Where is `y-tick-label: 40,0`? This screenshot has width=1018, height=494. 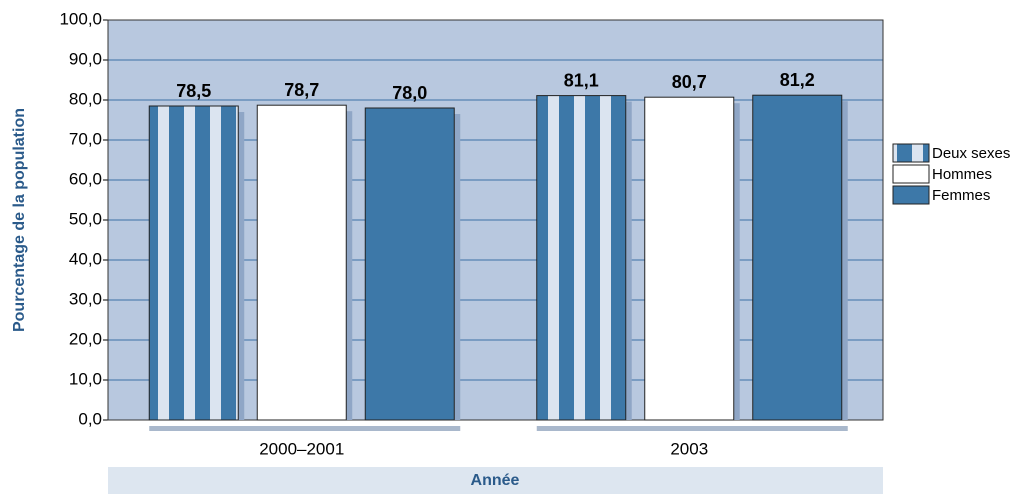 y-tick-label: 40,0 is located at coordinates (85, 258).